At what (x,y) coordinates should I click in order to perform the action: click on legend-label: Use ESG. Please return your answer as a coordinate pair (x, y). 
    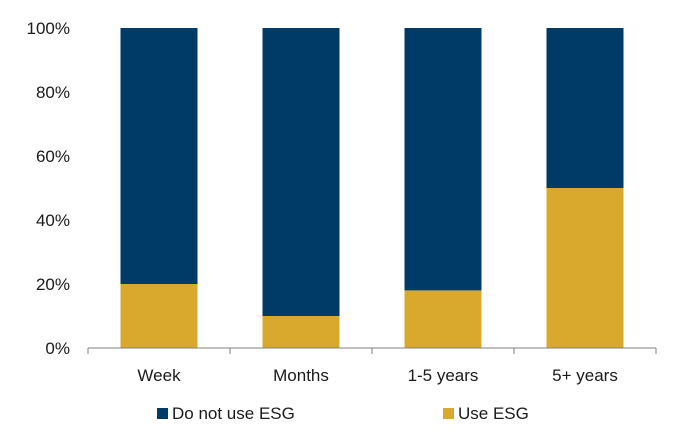
    Looking at the image, I should click on (493, 413).